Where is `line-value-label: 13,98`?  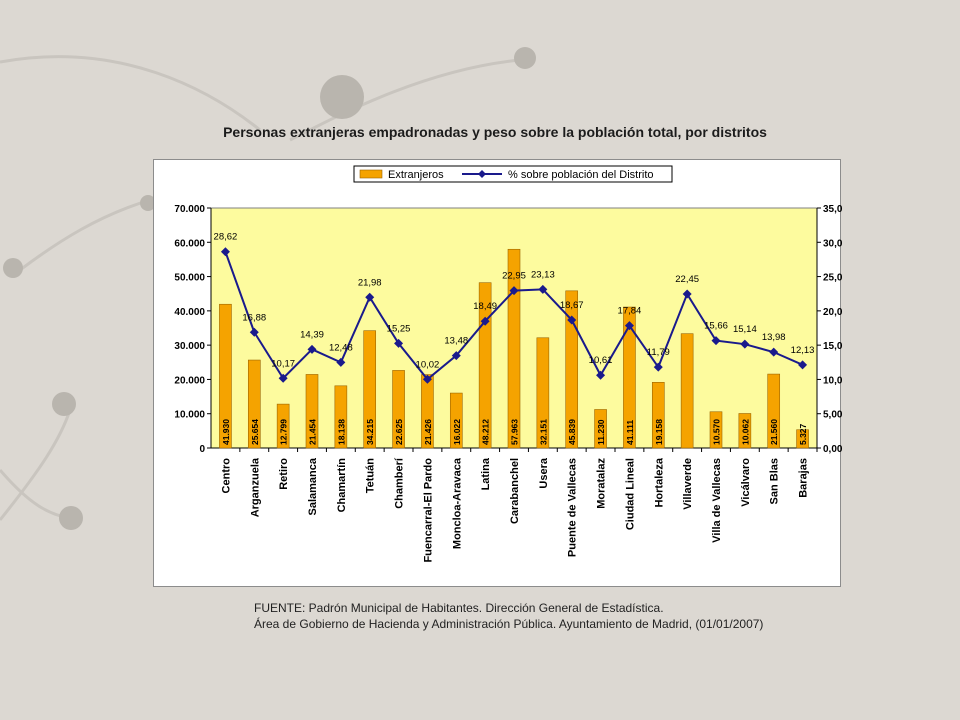 line-value-label: 13,98 is located at coordinates (774, 337).